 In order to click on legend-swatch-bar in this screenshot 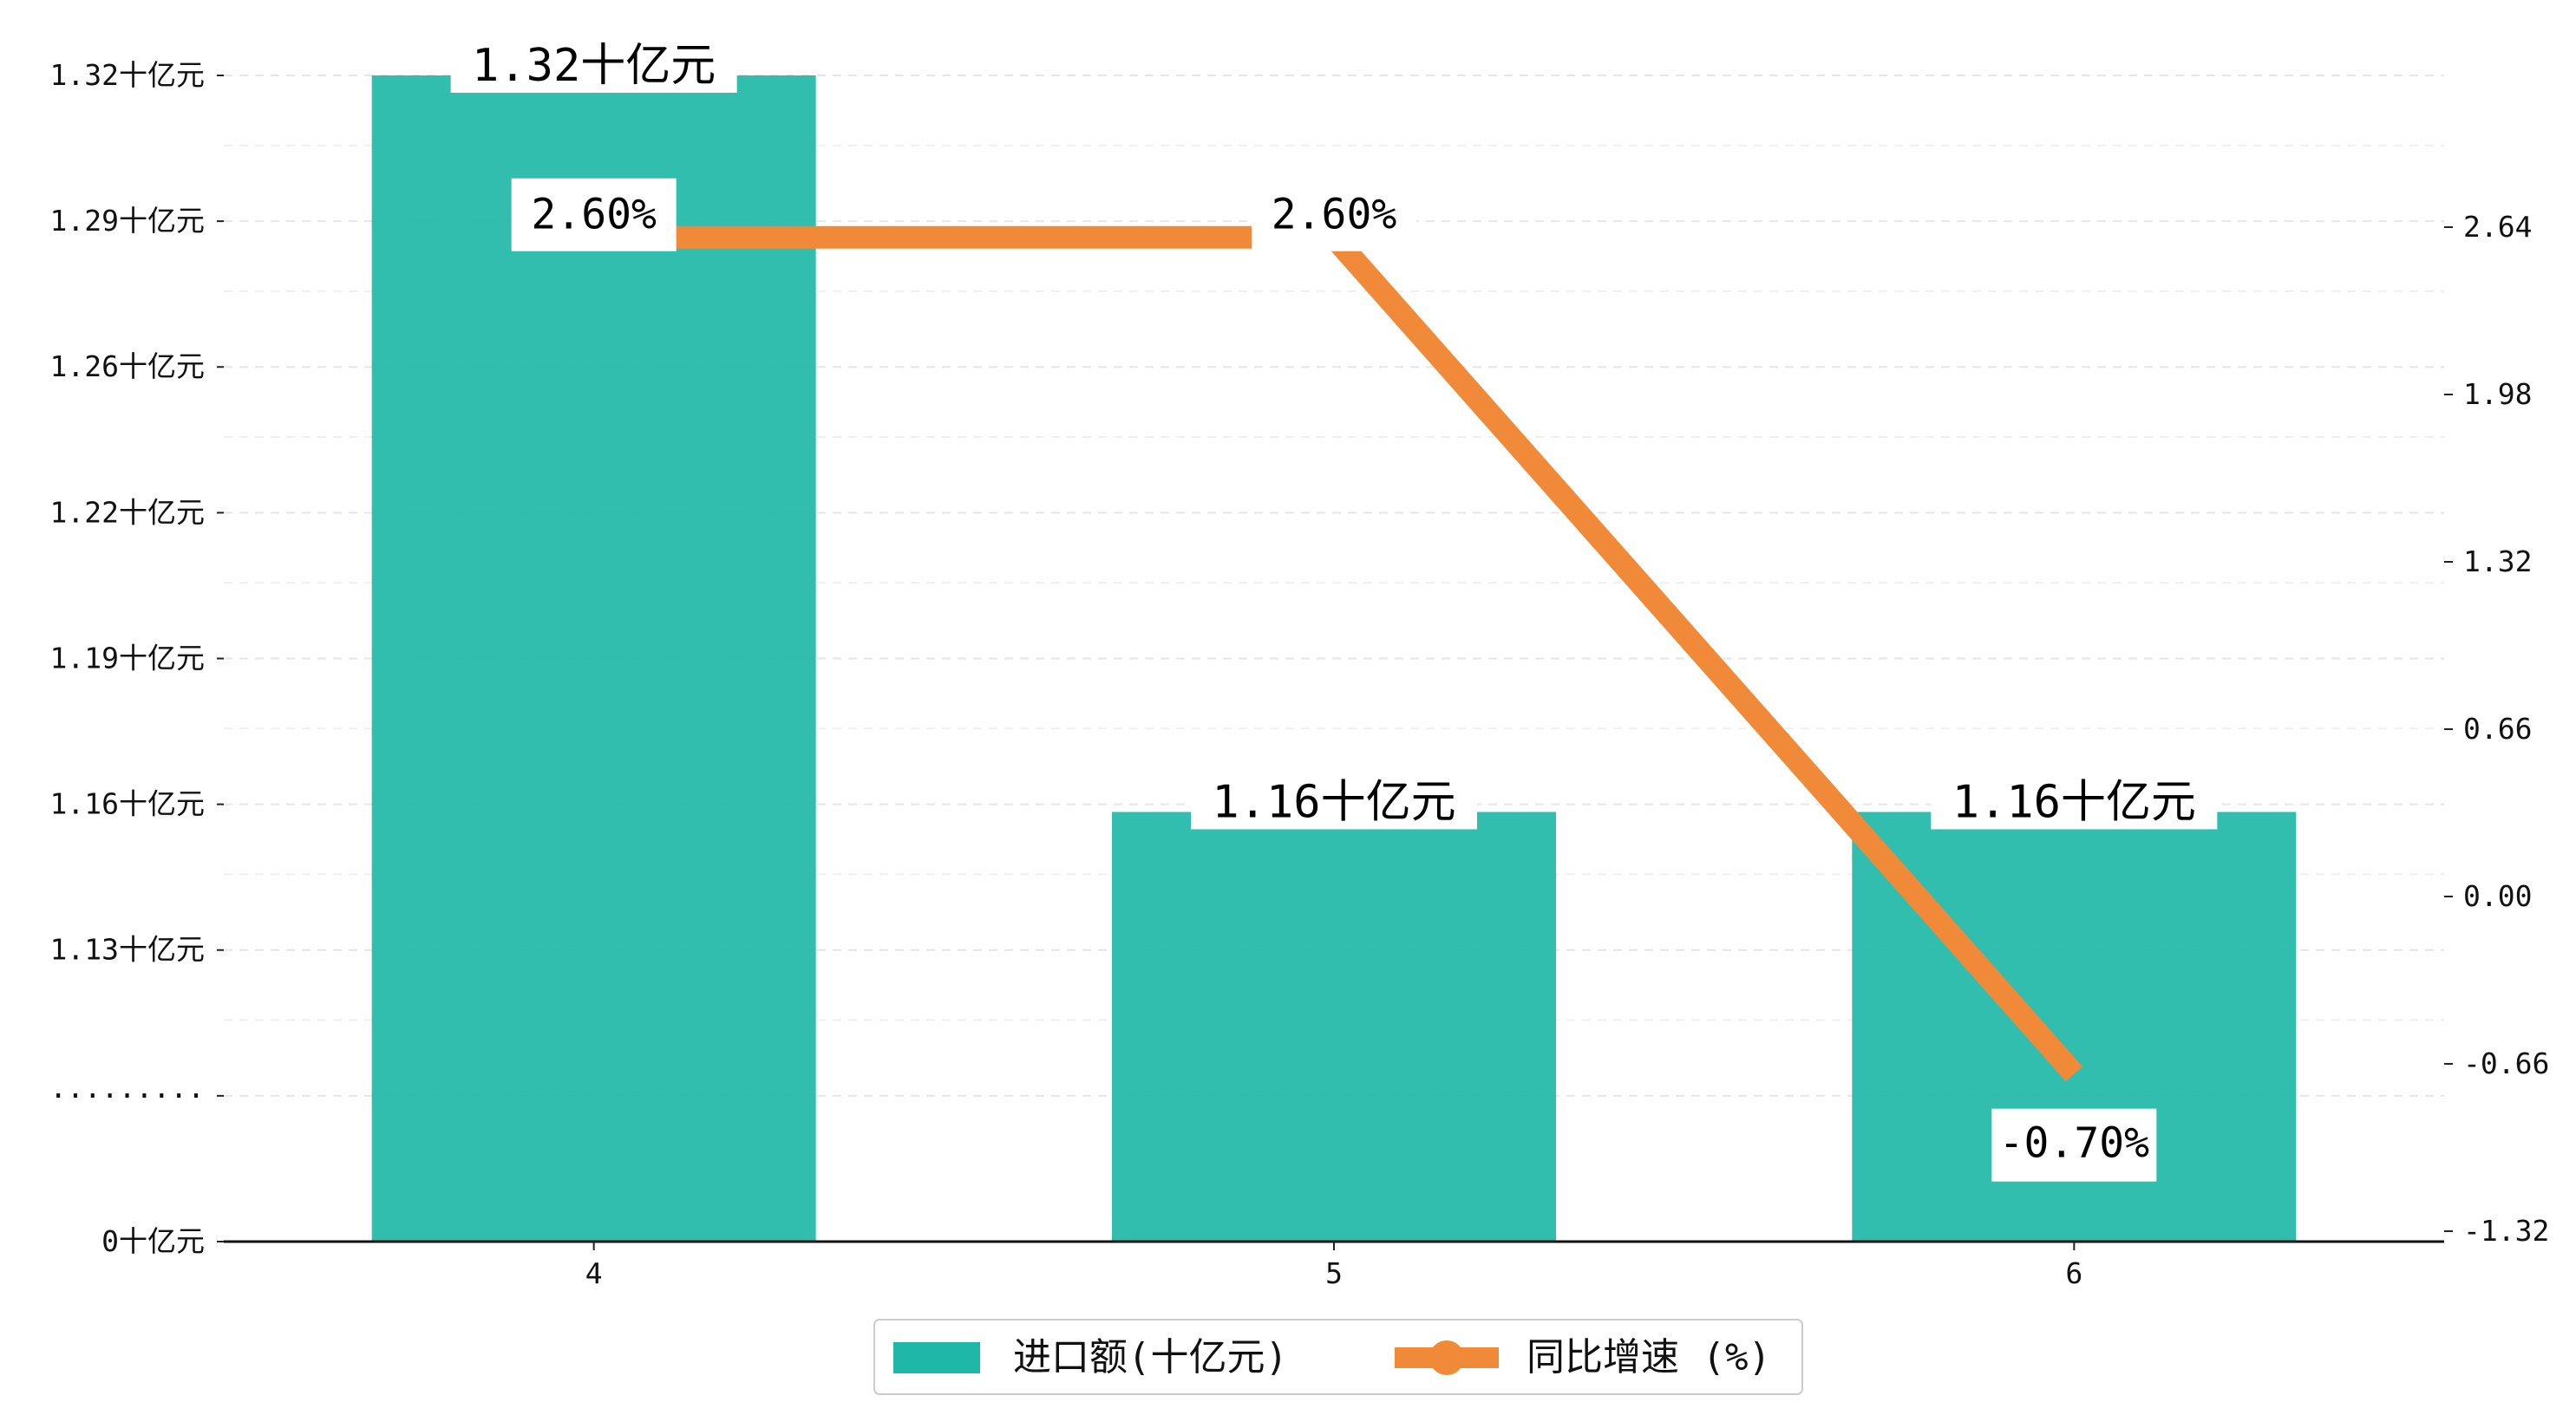, I will do `click(936, 1357)`.